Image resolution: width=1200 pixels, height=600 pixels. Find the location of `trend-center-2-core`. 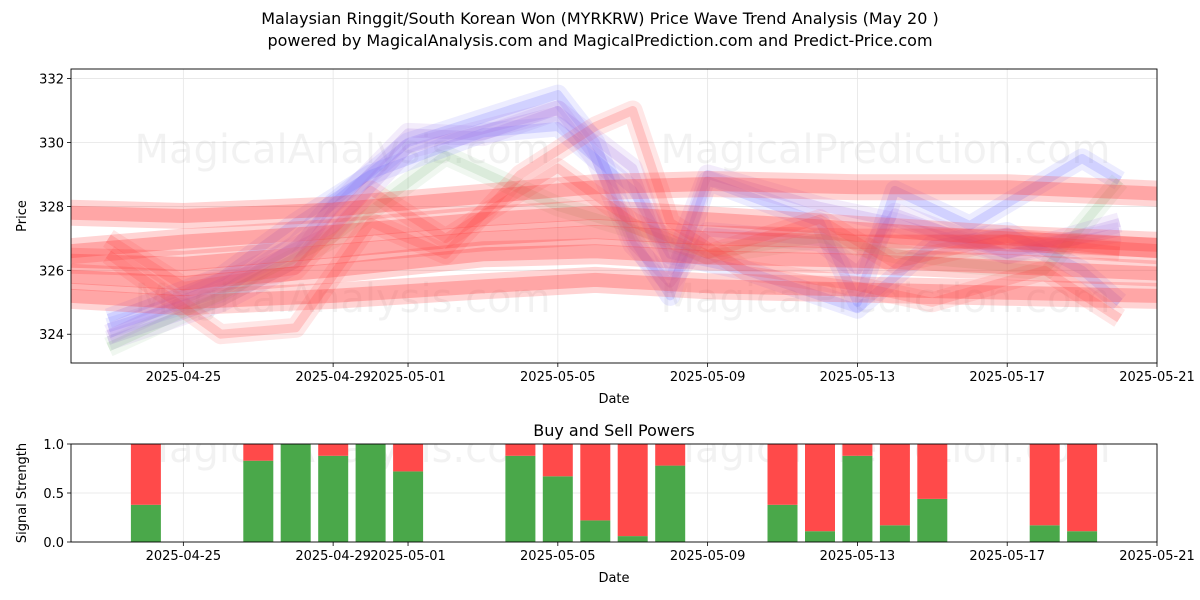

trend-center-2-core is located at coordinates (614, 232).